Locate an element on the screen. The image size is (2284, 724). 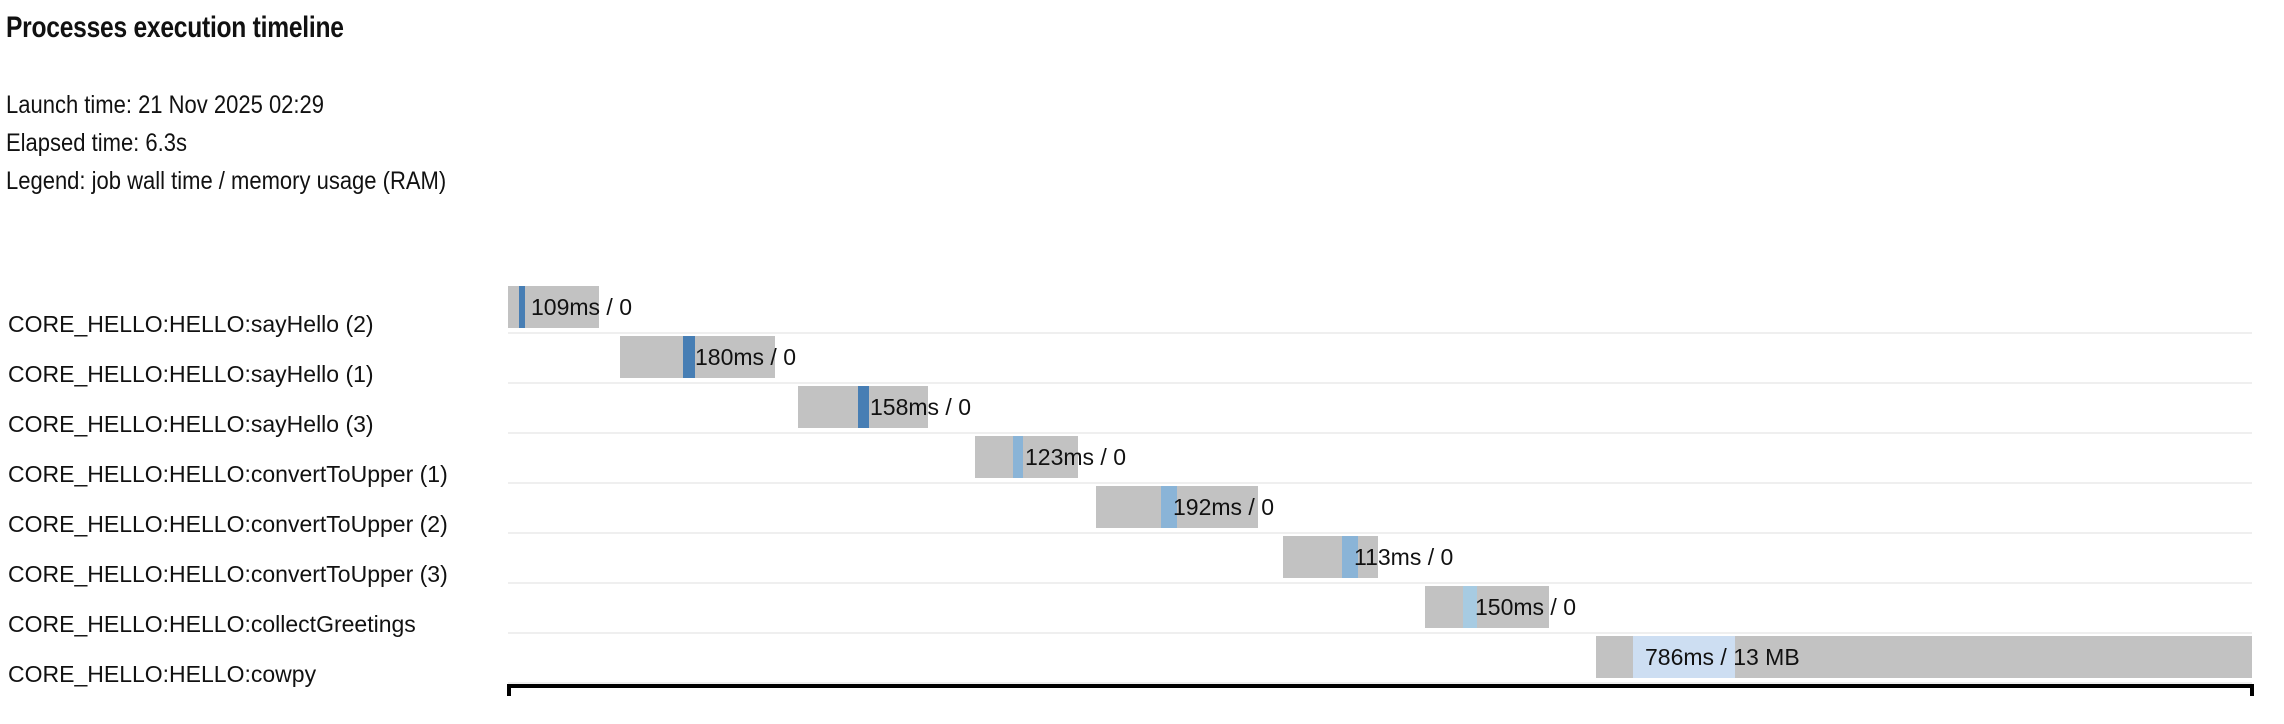
bar-value-label: 786ms / 13 MB is located at coordinates (1722, 657).